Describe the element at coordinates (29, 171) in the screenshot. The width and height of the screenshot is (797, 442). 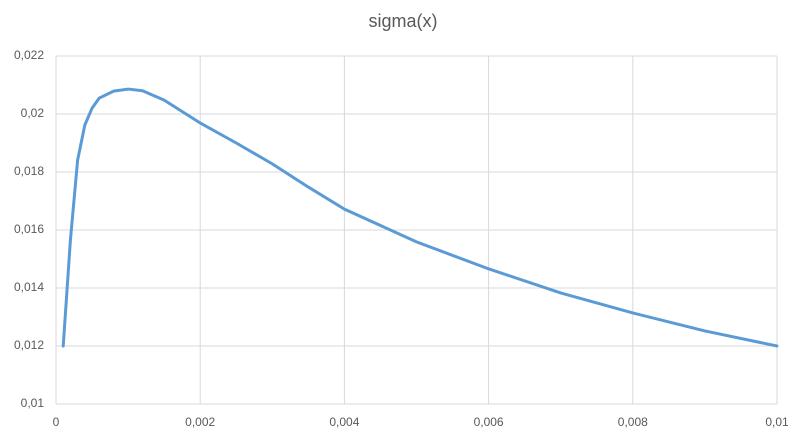
I see `y-tick-label: 0,018` at that location.